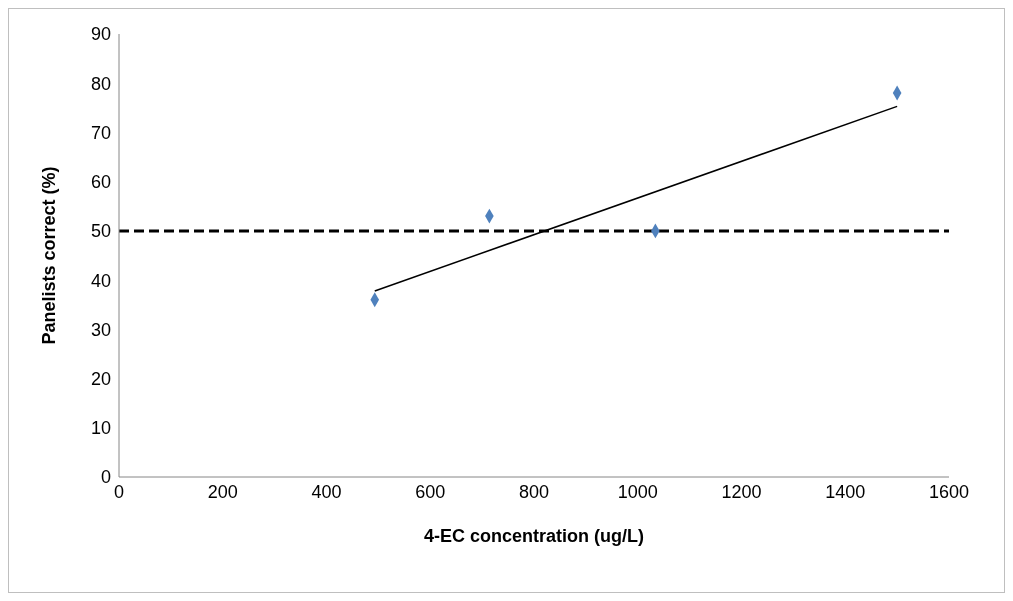 This screenshot has width=1013, height=601. I want to click on y-tick-label: 80, so click(100, 83).